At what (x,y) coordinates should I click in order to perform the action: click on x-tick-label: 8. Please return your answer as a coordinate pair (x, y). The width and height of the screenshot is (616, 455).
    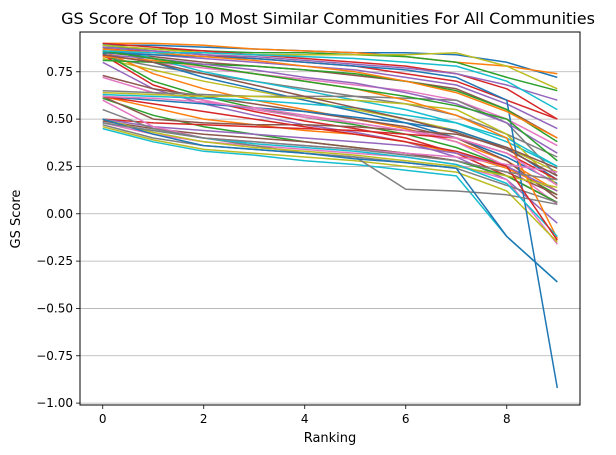
    Looking at the image, I should click on (507, 419).